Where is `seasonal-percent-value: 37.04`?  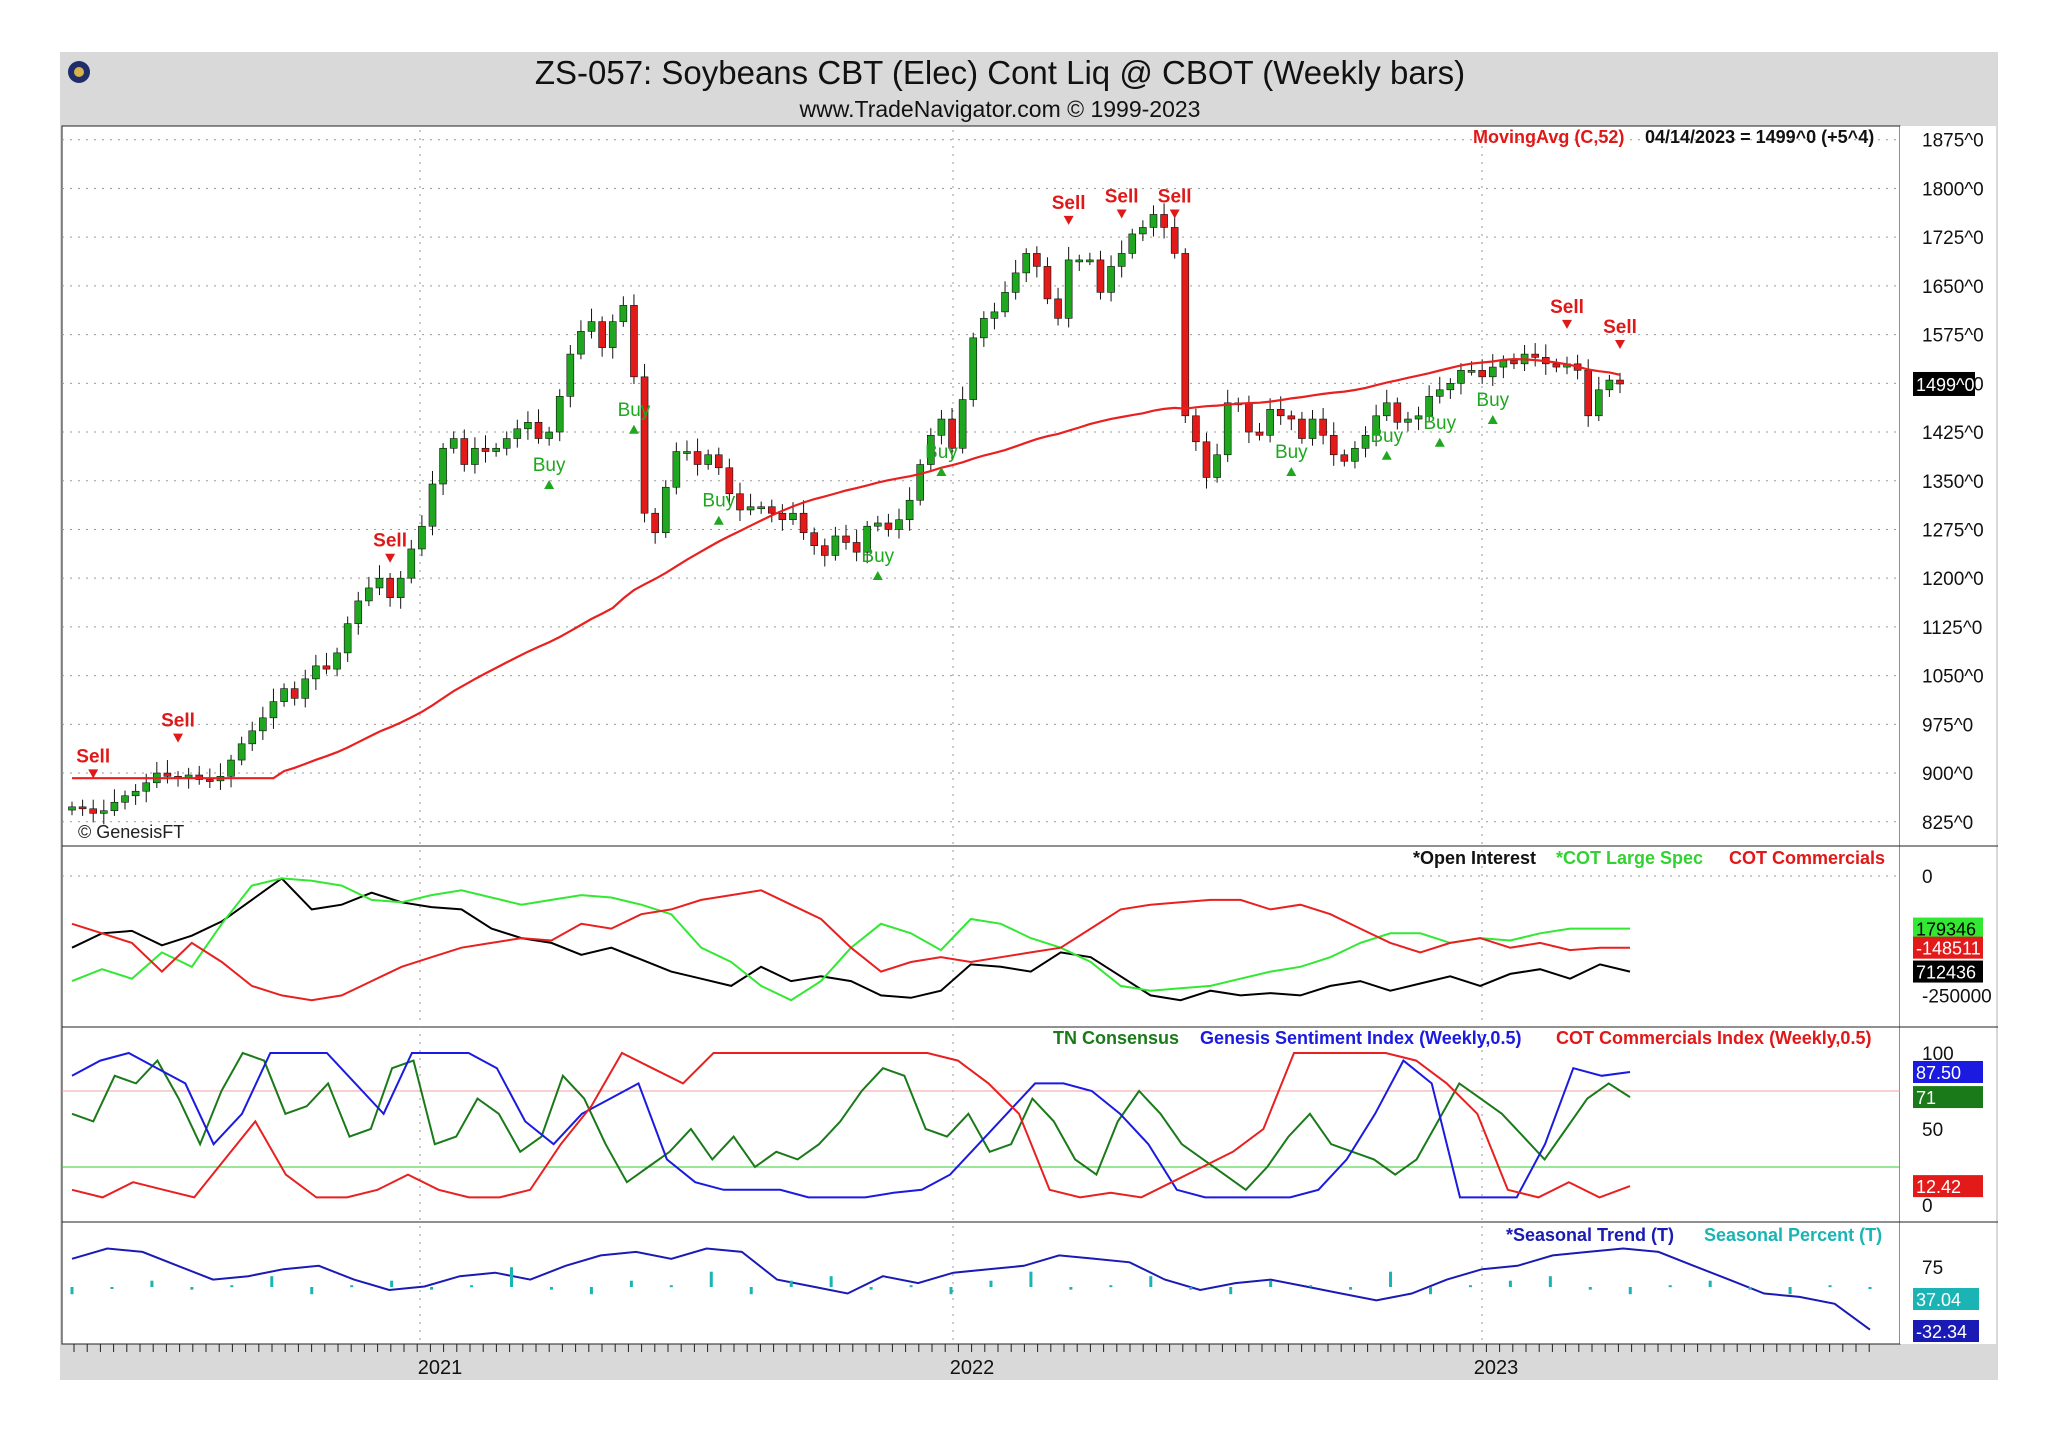 seasonal-percent-value: 37.04 is located at coordinates (1938, 1300).